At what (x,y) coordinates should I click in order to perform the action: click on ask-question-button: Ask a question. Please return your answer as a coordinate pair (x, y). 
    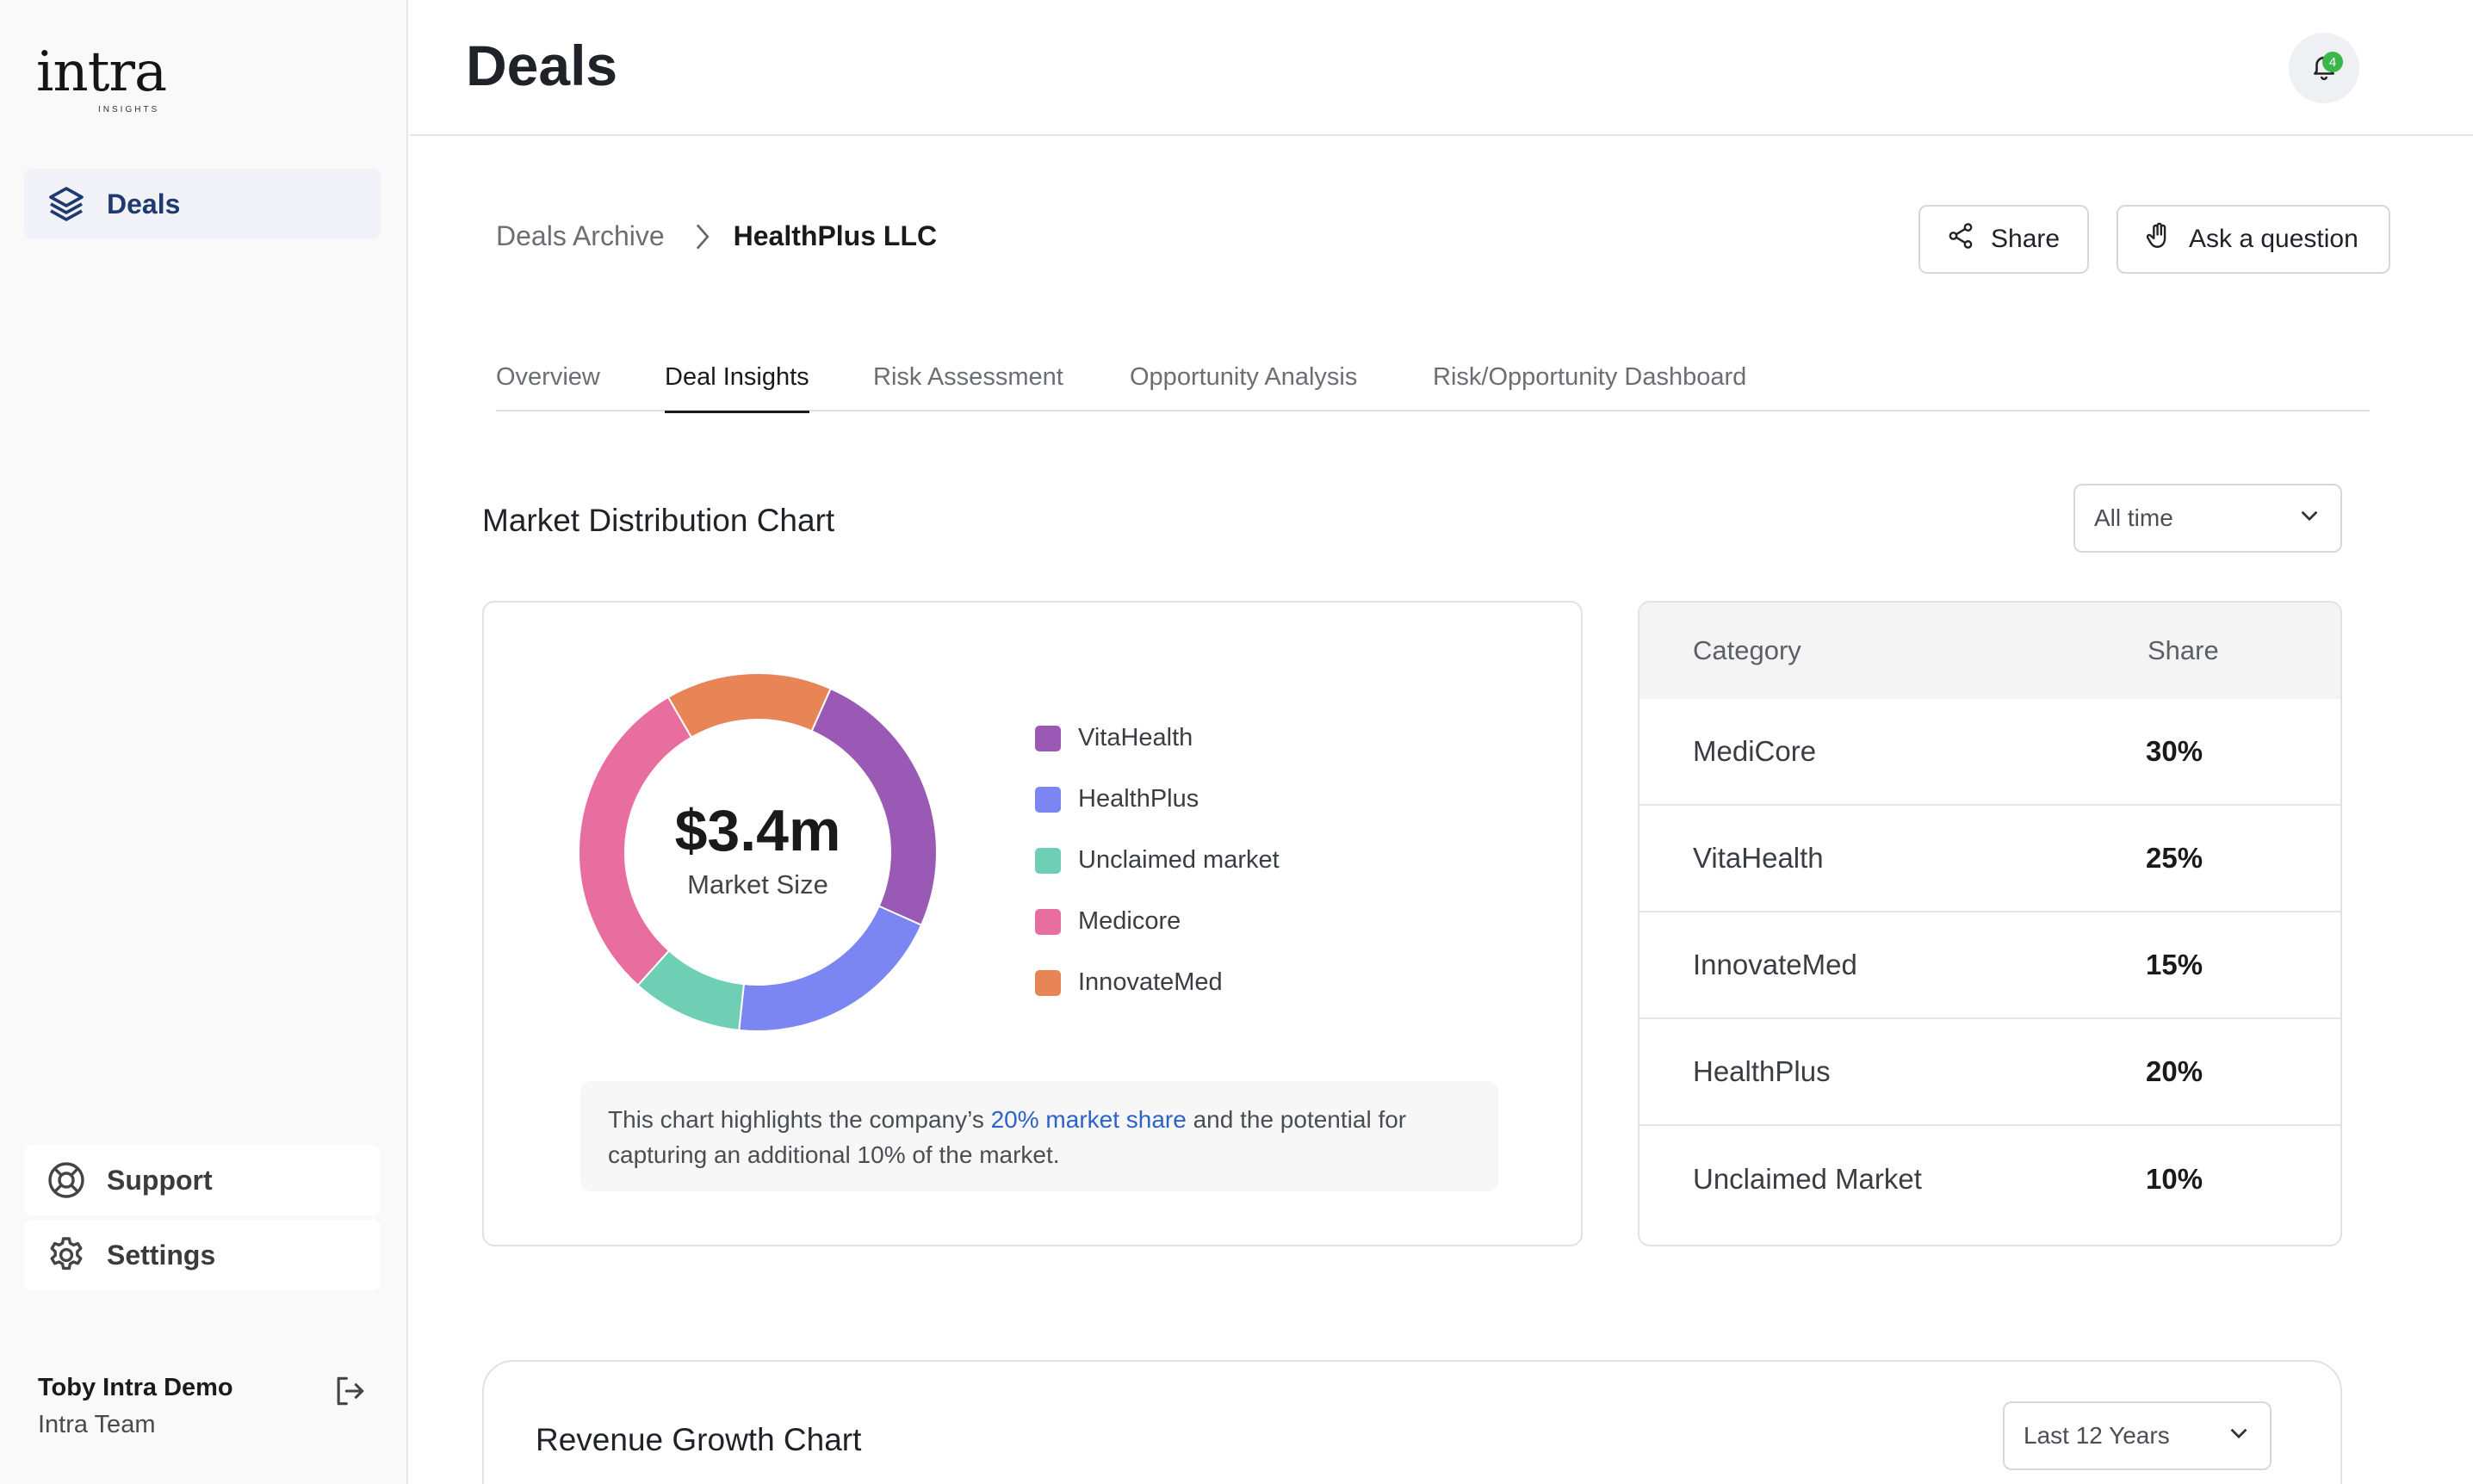
    Looking at the image, I should click on (2254, 239).